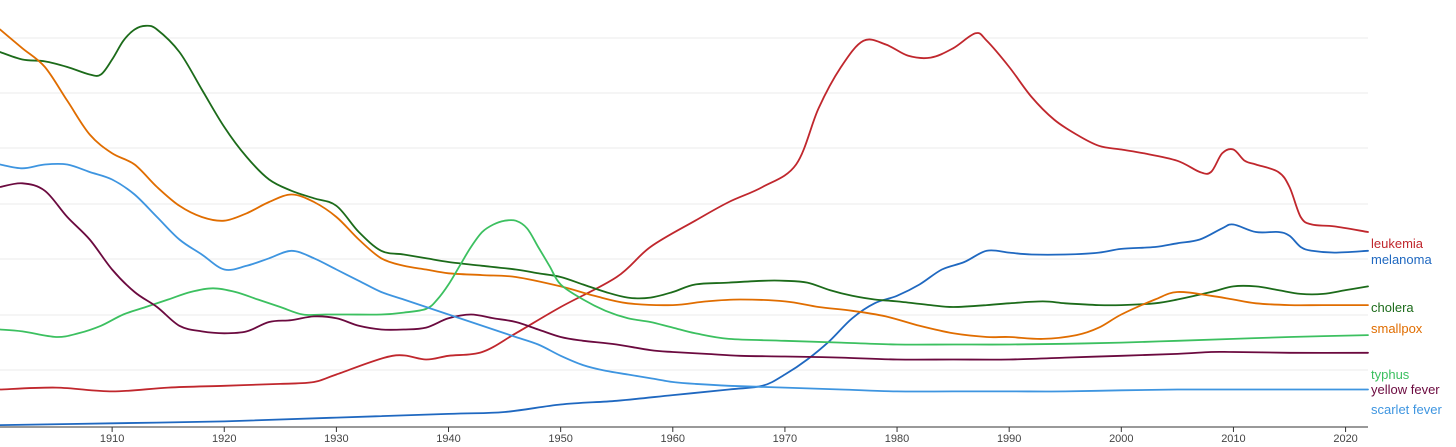 The image size is (1456, 447). Describe the element at coordinates (448, 439) in the screenshot. I see `x-tick-label: 1940` at that location.